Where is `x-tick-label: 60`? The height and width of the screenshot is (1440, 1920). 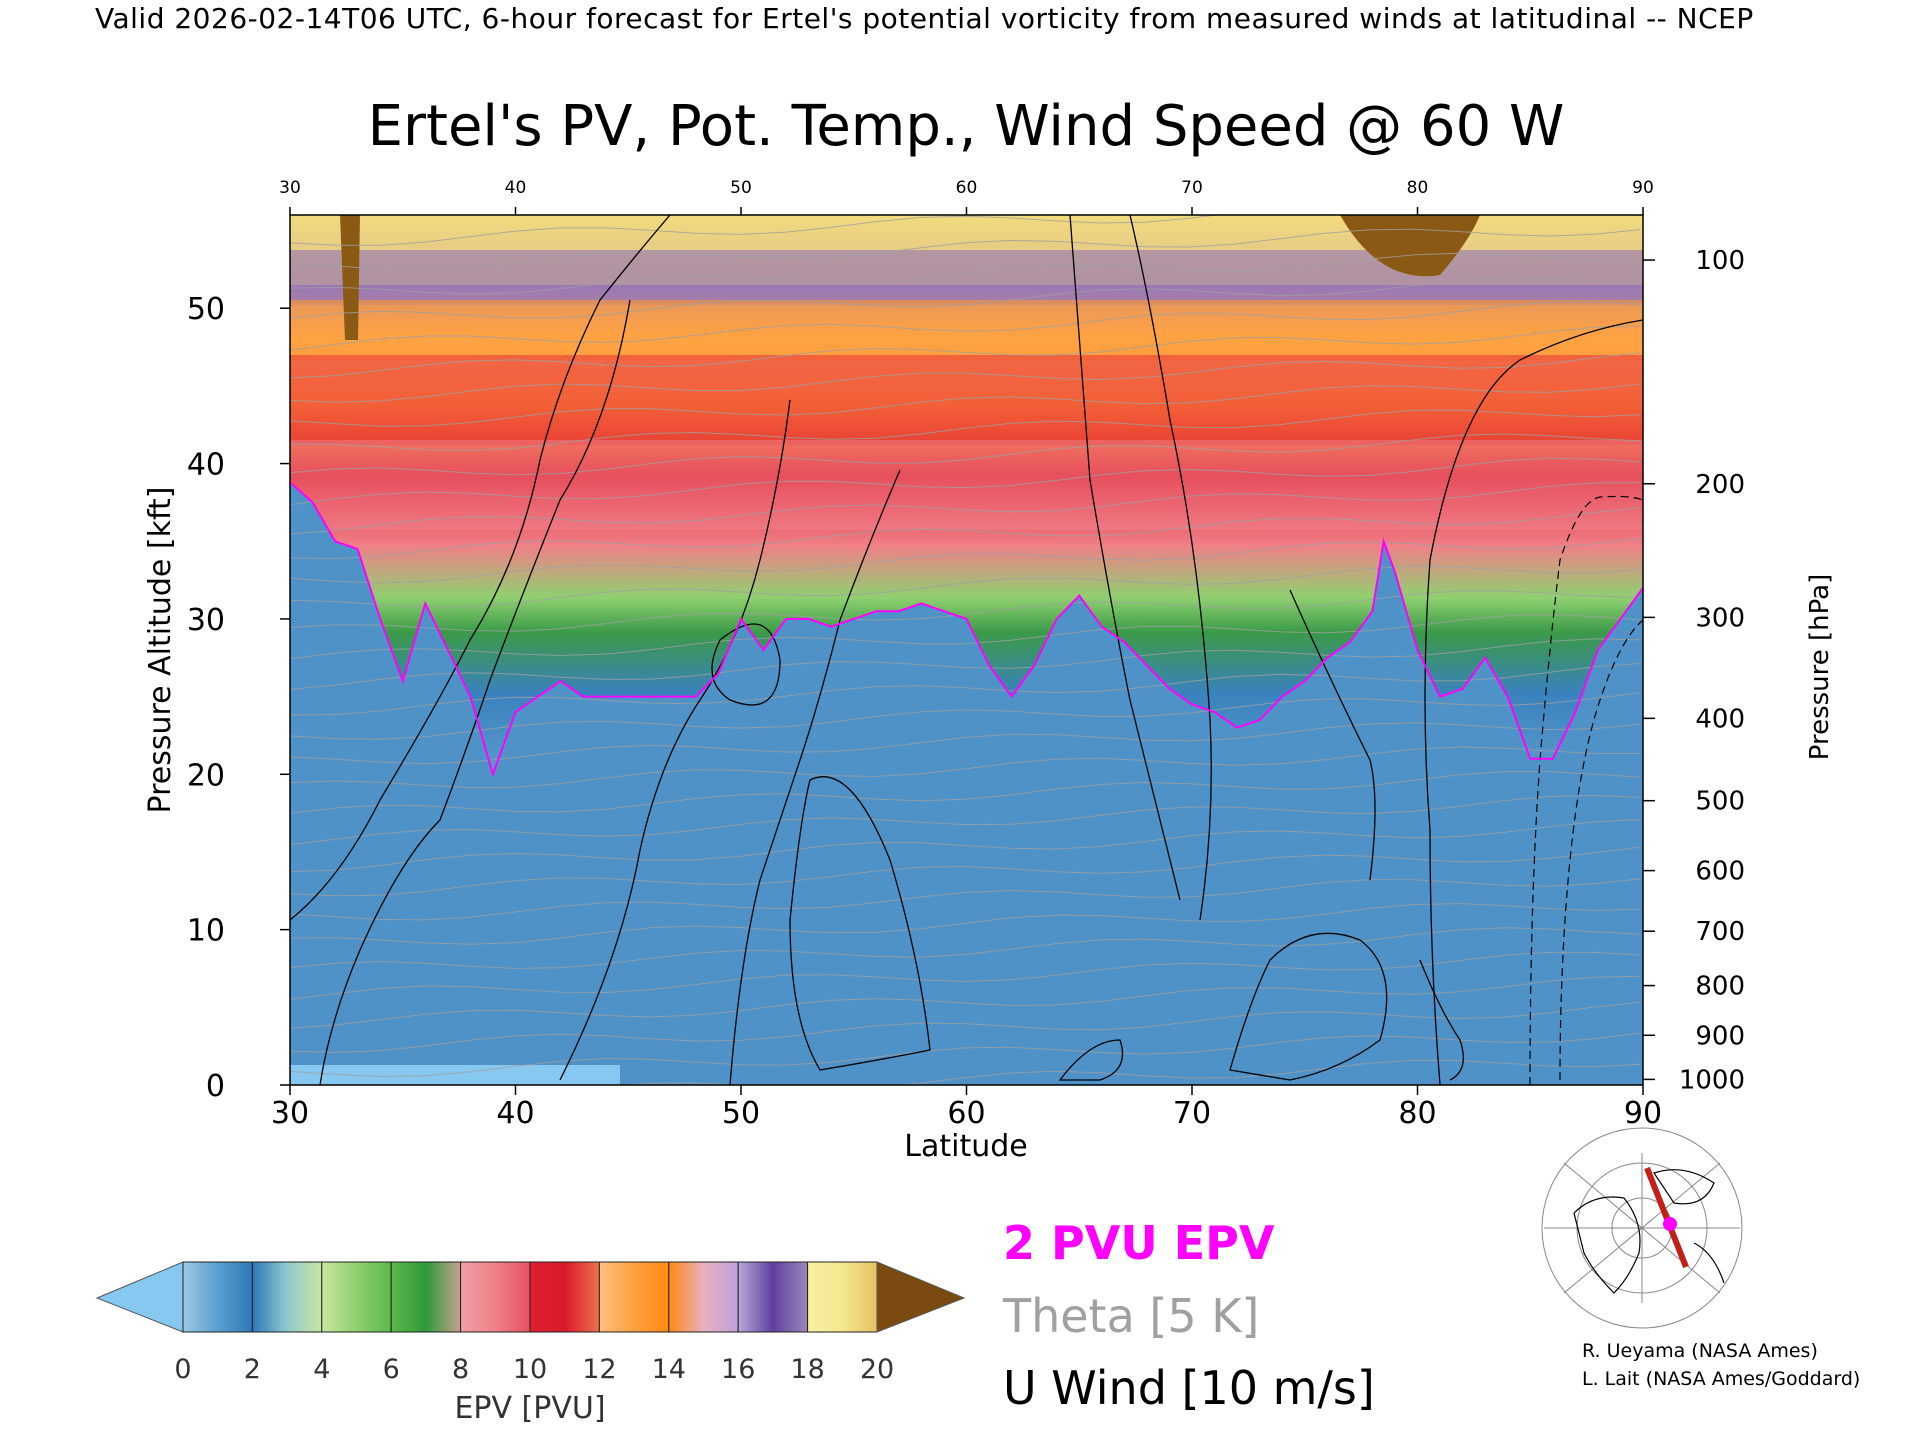
x-tick-label: 60 is located at coordinates (966, 1113).